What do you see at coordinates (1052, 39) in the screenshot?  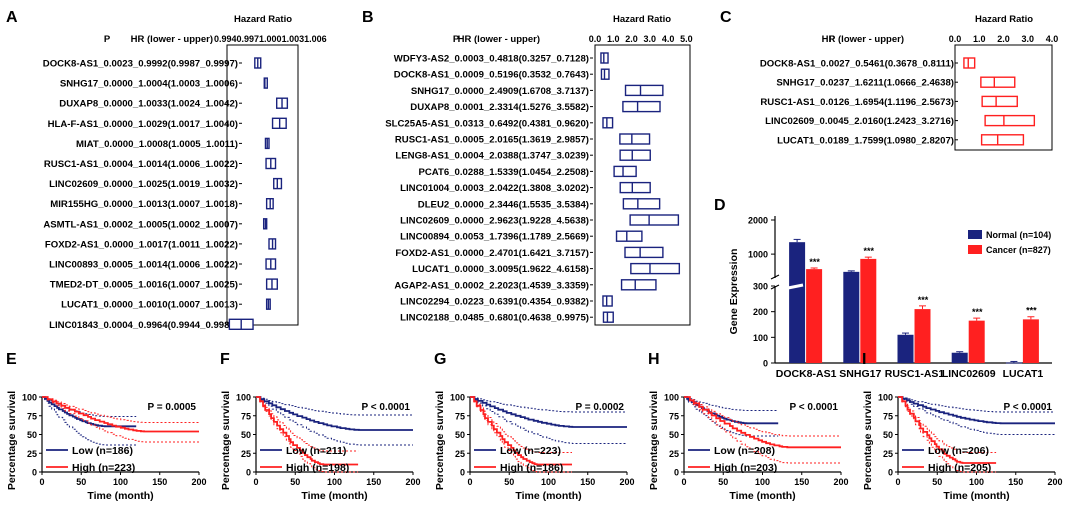 I see `forest-tick-label-c: 4.0` at bounding box center [1052, 39].